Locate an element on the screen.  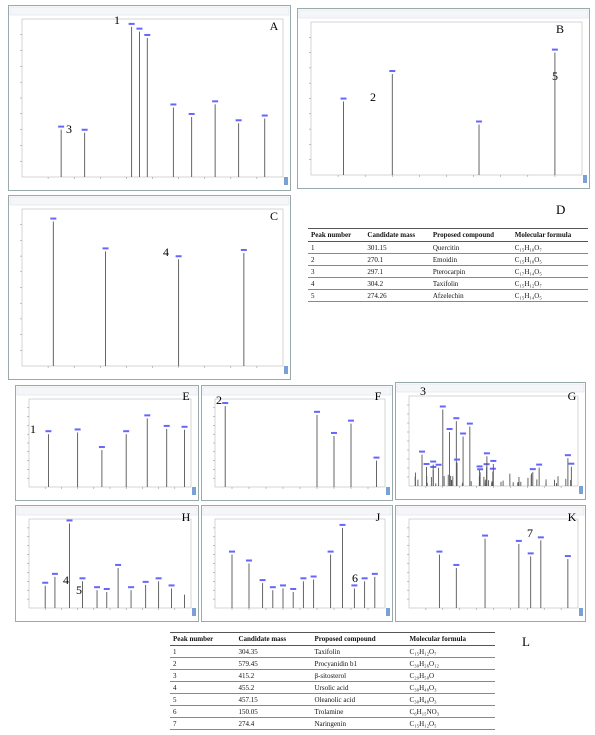
table-cell: Ursolic acid is located at coordinates (359, 687).